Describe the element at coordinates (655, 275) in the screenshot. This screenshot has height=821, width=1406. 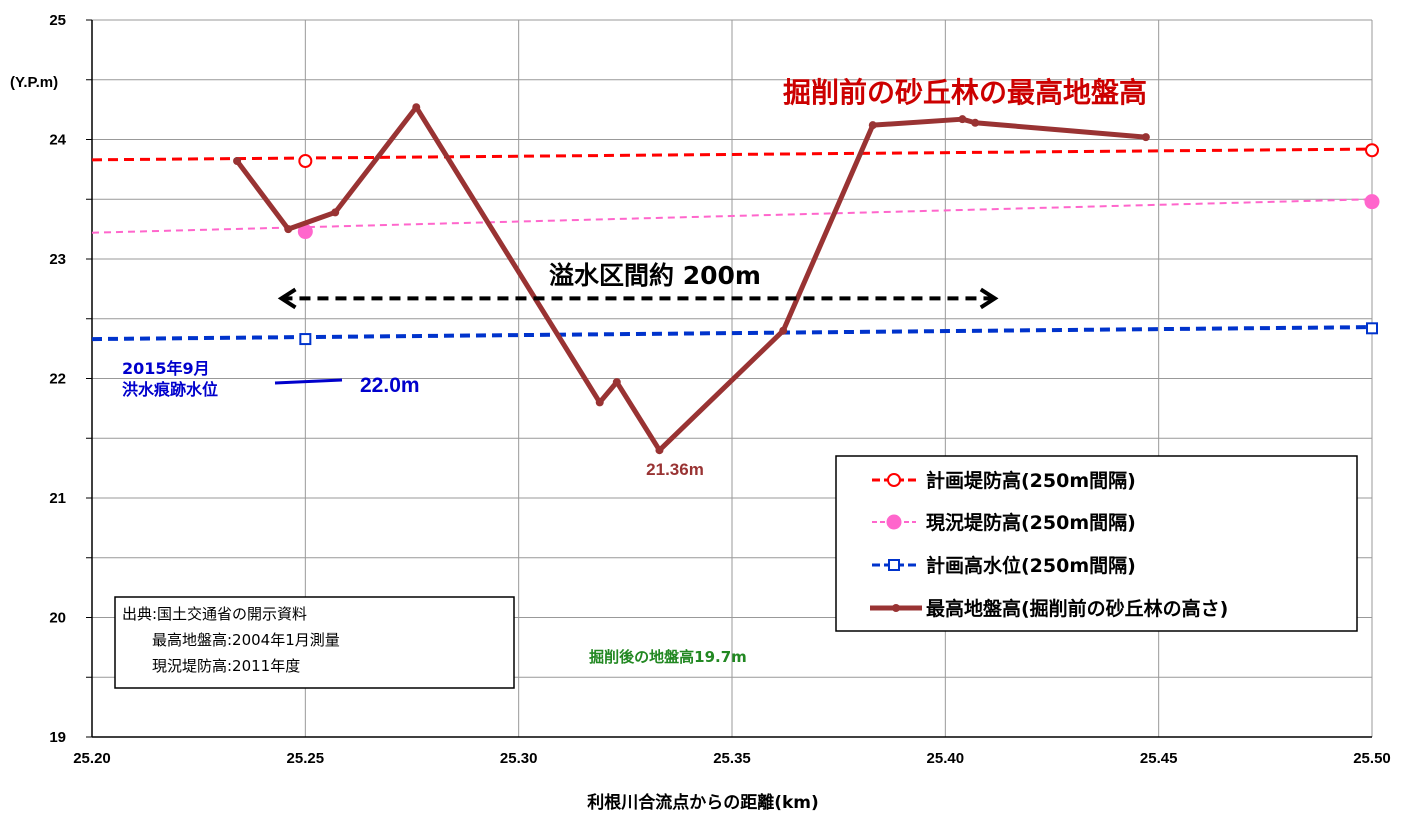
I see `overflow-label: 溢水区間約 200m` at that location.